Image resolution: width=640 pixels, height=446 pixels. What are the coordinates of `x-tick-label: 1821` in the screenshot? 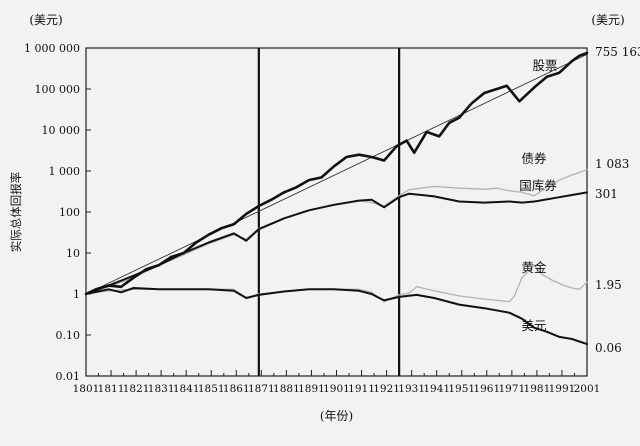 It's located at (136, 389).